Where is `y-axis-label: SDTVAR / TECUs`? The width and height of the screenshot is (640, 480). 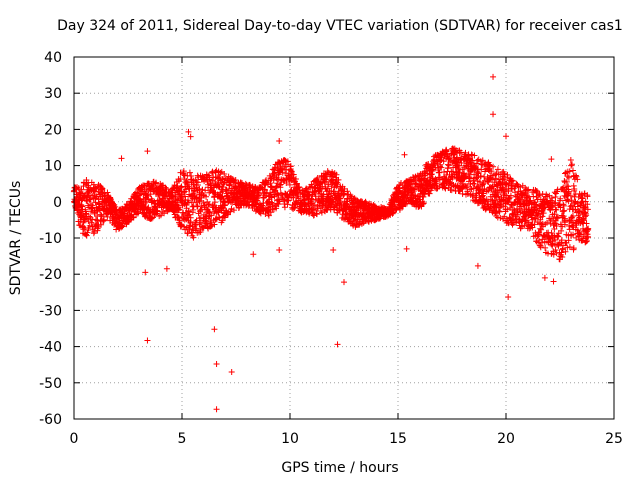 y-axis-label: SDTVAR / TECUs is located at coordinates (16, 238).